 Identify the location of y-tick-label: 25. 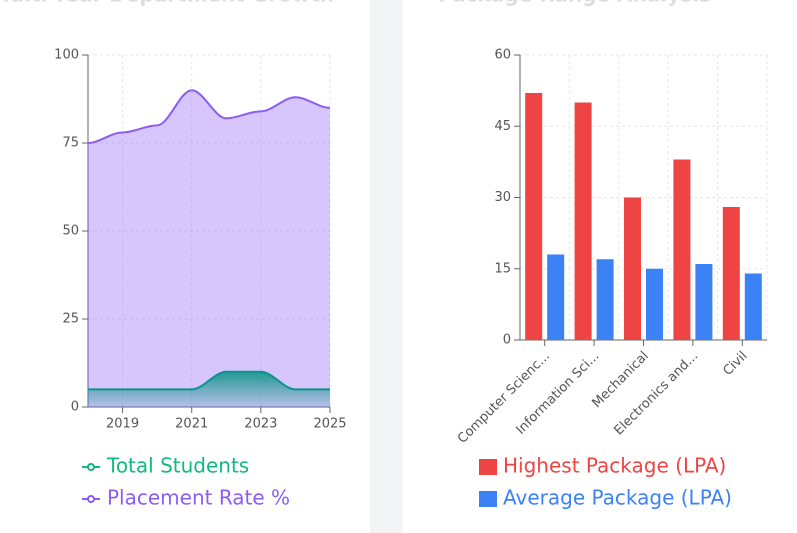
(70, 319).